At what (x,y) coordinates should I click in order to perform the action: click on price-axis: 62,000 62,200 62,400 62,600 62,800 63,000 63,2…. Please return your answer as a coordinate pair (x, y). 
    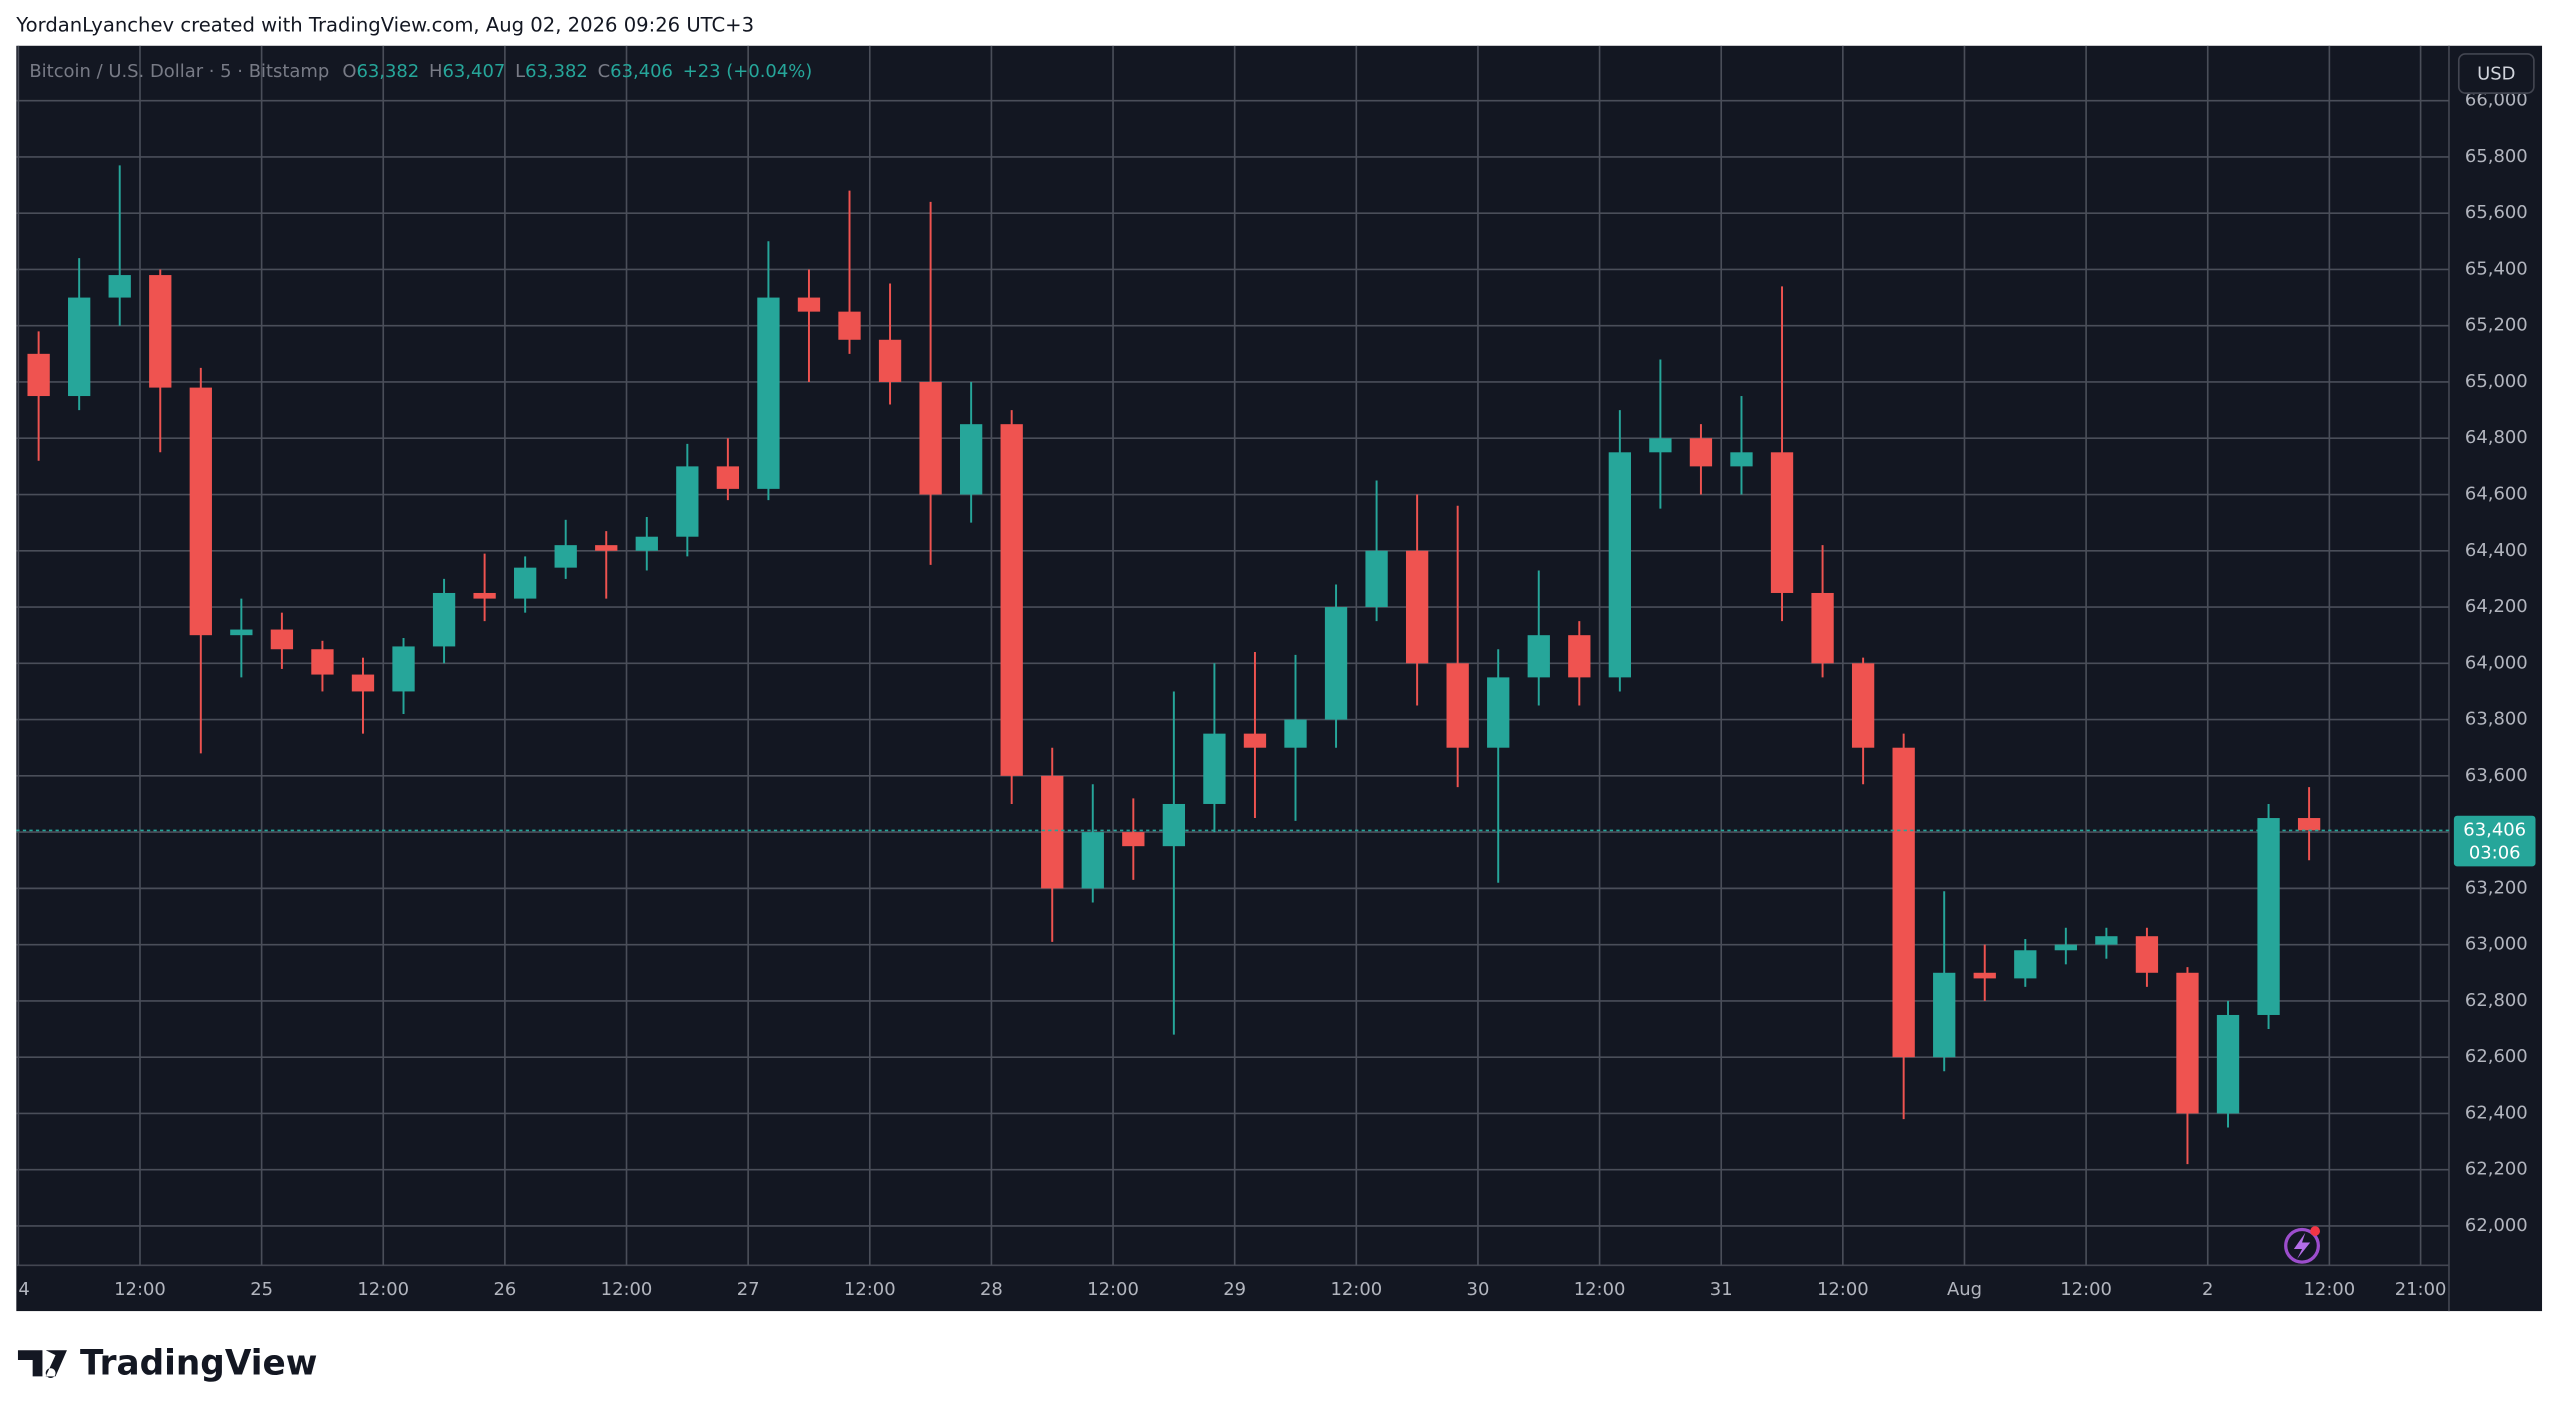
    Looking at the image, I should click on (2496, 663).